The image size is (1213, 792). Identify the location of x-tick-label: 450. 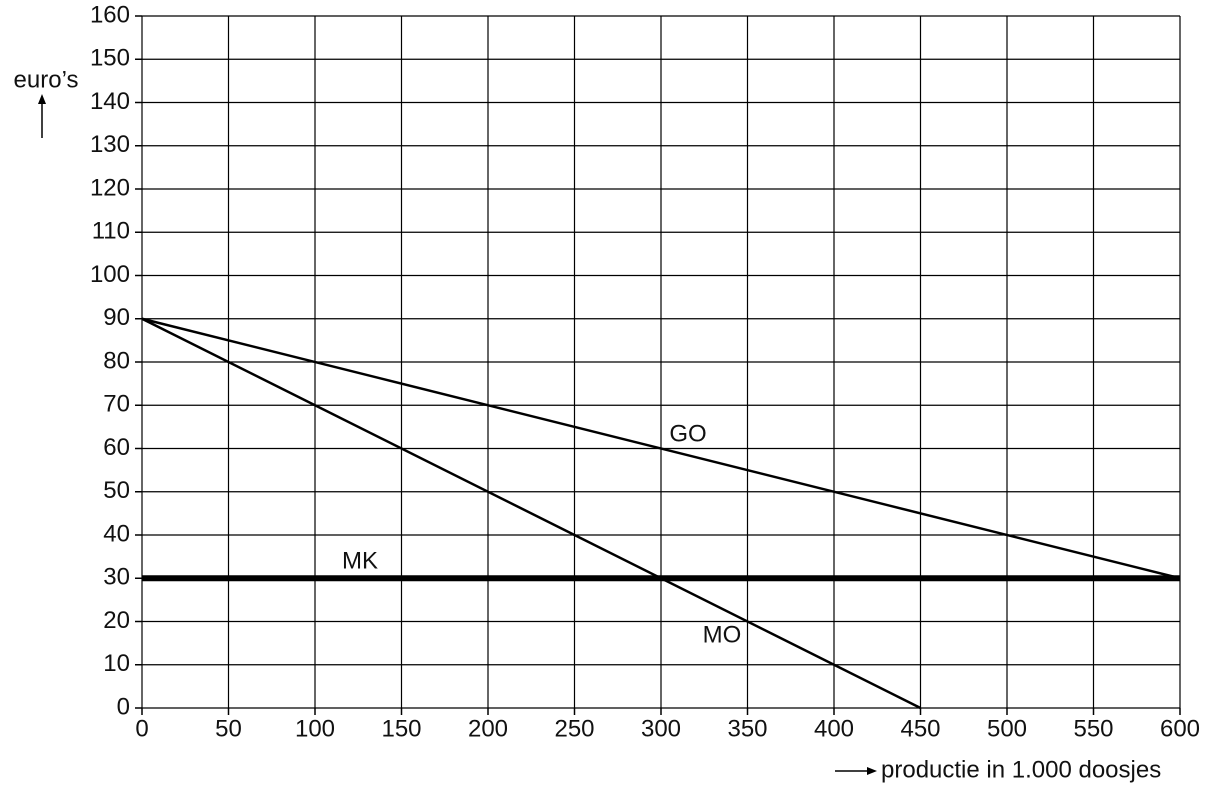
(920, 728).